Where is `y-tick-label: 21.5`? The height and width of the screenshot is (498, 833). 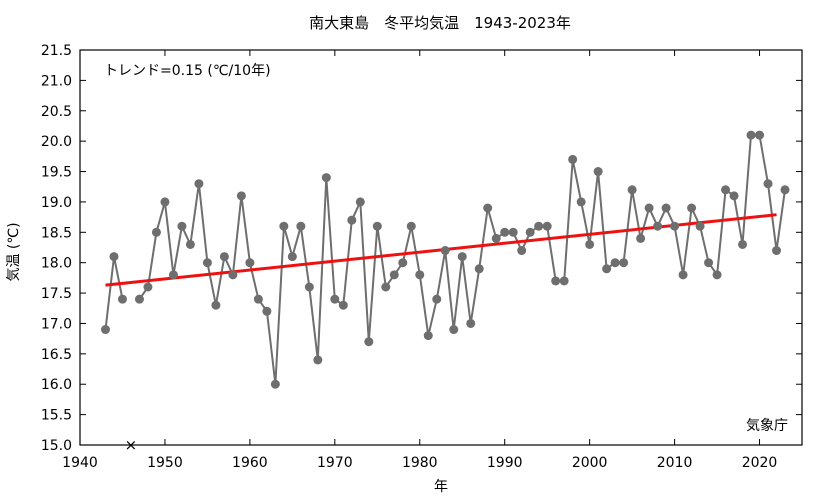 y-tick-label: 21.5 is located at coordinates (56, 51).